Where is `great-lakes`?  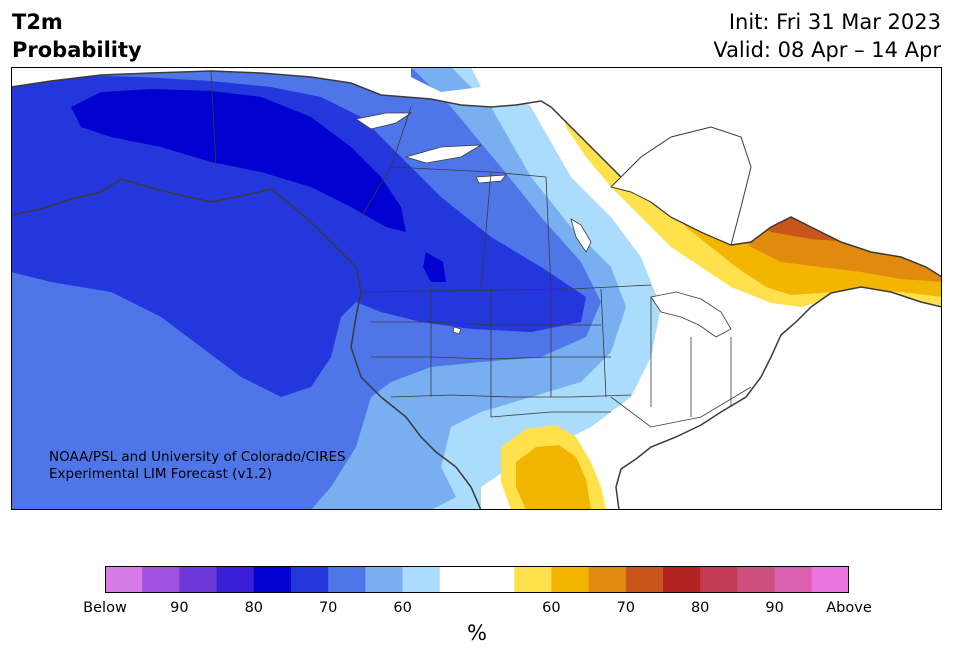 great-lakes is located at coordinates (691, 314).